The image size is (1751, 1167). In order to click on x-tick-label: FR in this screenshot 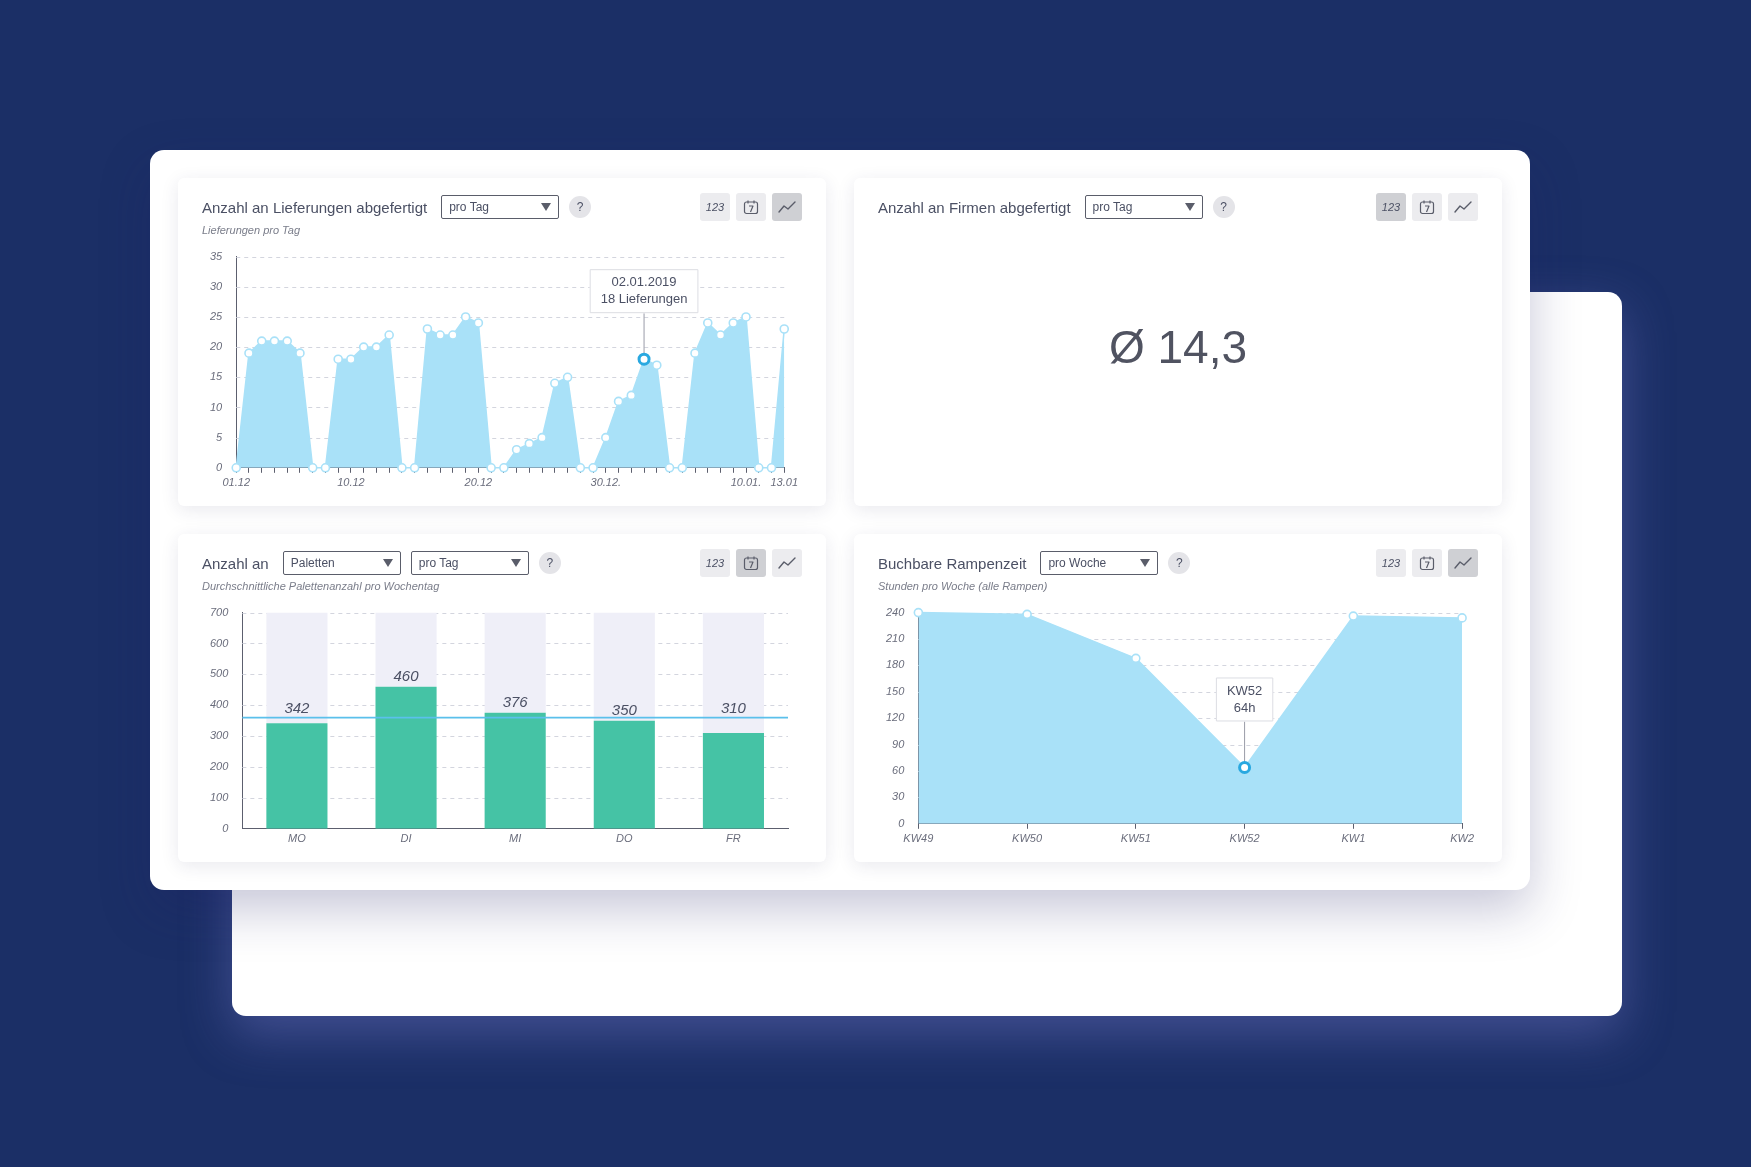, I will do `click(733, 838)`.